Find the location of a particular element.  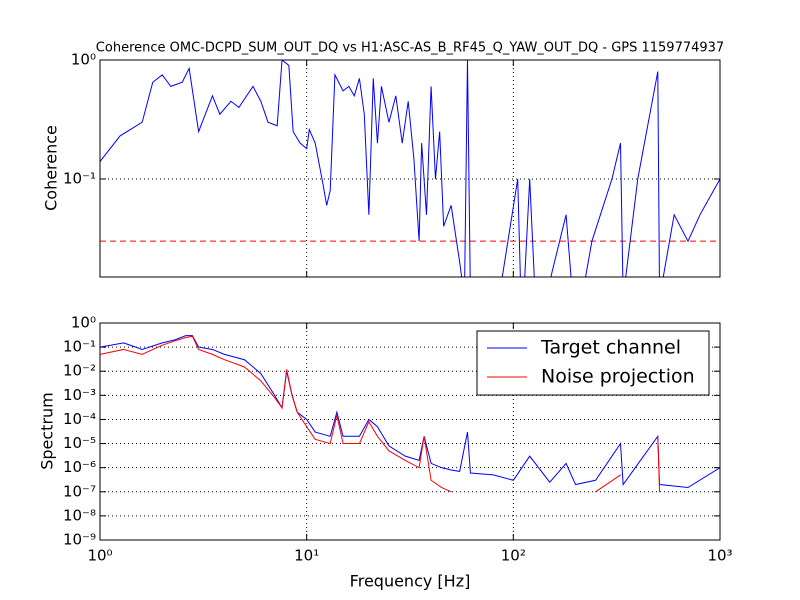

y-tick-label: 10⁻² is located at coordinates (79, 371).